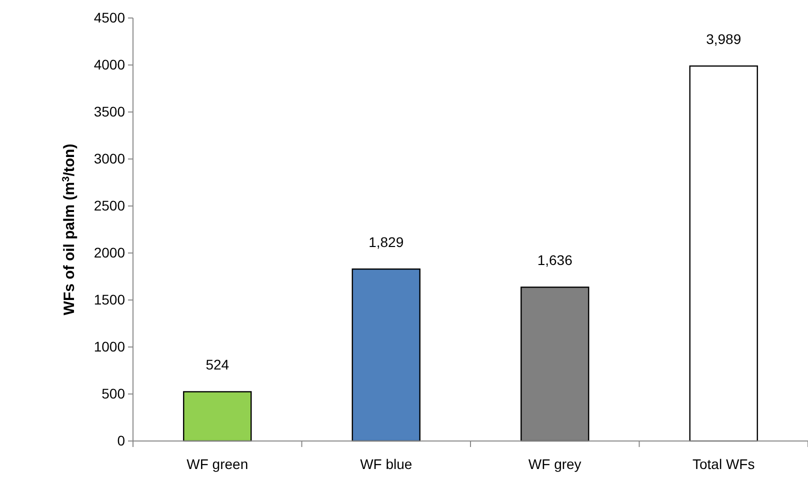 The image size is (808, 491). Describe the element at coordinates (110, 299) in the screenshot. I see `y-tick-label: 1500` at that location.